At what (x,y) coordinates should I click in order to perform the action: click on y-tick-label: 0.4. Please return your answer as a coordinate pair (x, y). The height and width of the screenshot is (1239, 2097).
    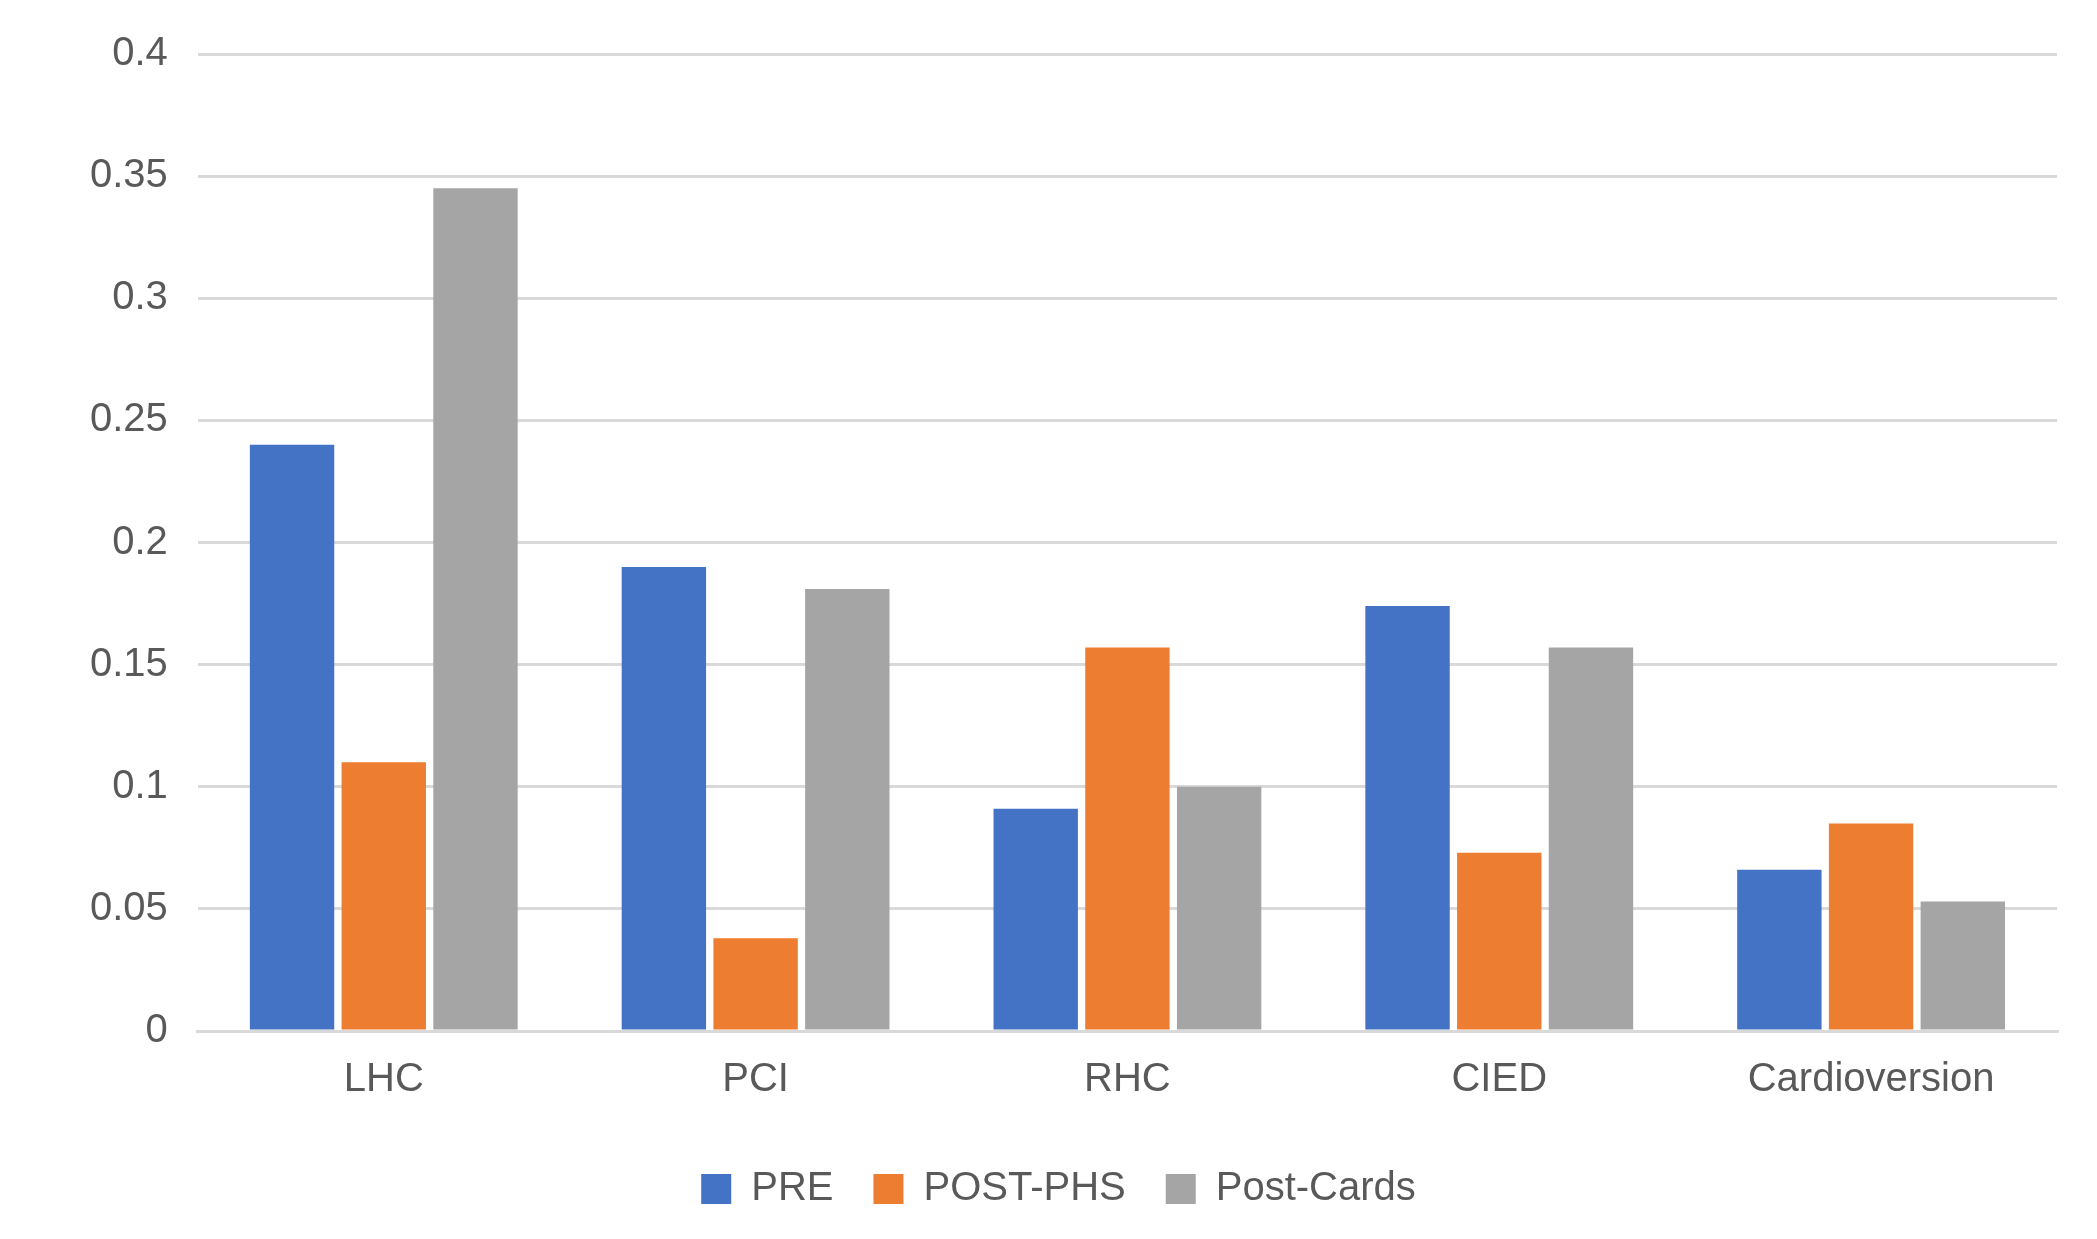
    Looking at the image, I should click on (140, 51).